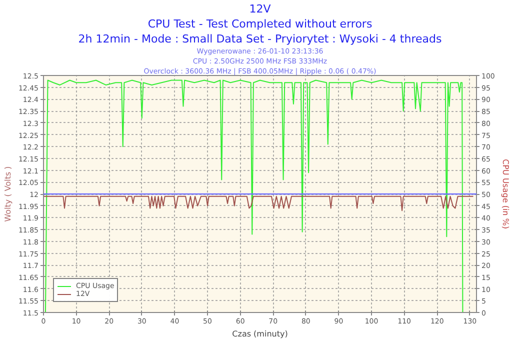 The height and width of the screenshot is (341, 512). What do you see at coordinates (7, 194) in the screenshot?
I see `y-axis-title: Wolty ( Volts )` at bounding box center [7, 194].